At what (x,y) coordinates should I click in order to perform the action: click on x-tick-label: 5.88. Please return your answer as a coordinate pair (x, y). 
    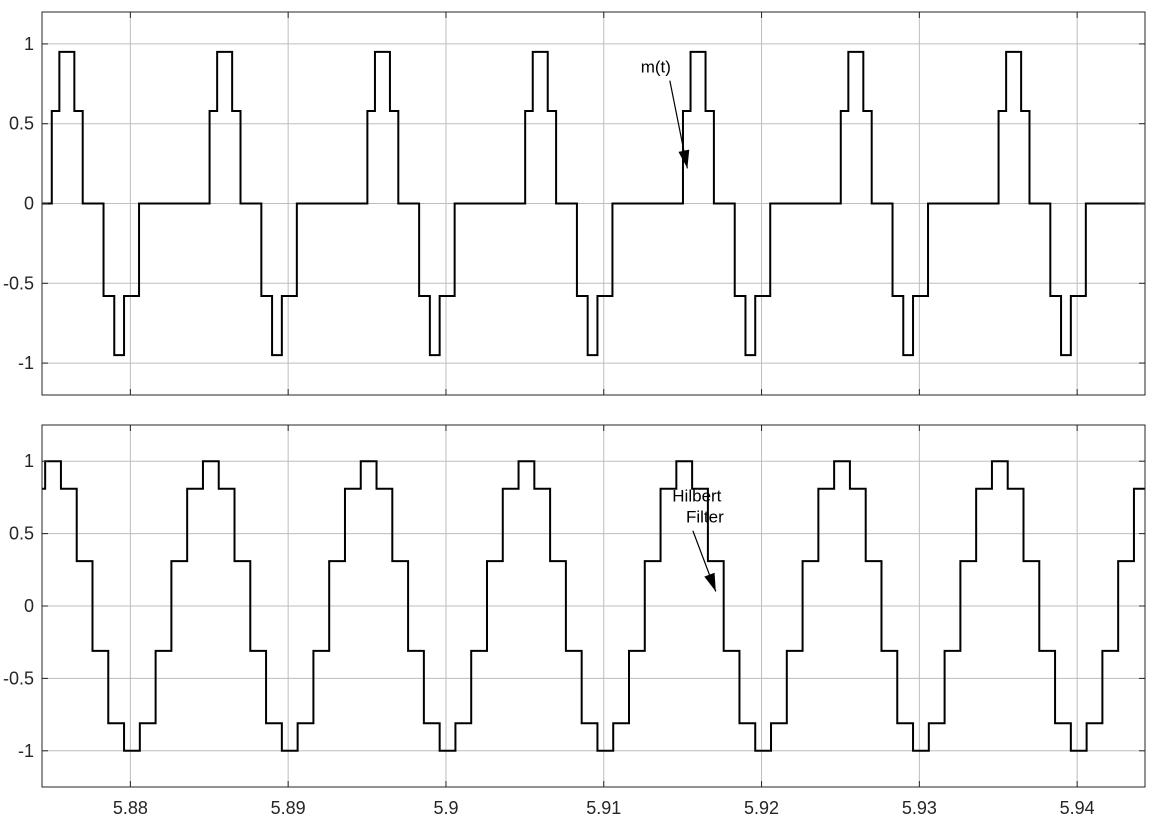
    Looking at the image, I should click on (130, 808).